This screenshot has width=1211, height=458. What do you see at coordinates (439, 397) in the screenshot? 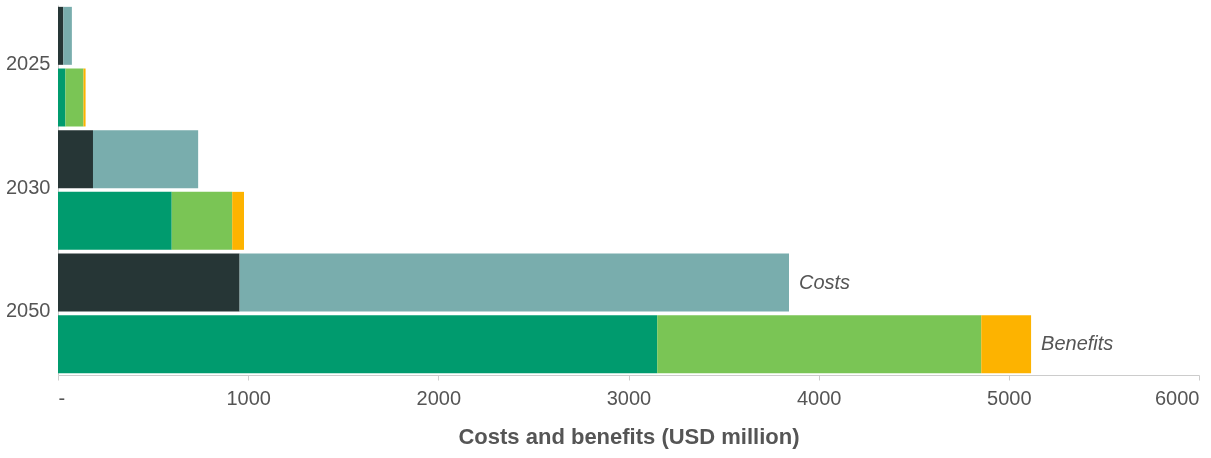
I see `x-tick-label: 2000` at bounding box center [439, 397].